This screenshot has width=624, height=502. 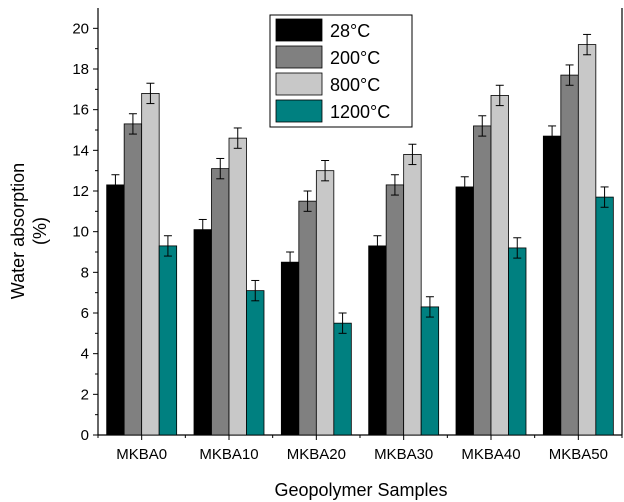 I want to click on x-tick-label: MKBA10, so click(x=228, y=454).